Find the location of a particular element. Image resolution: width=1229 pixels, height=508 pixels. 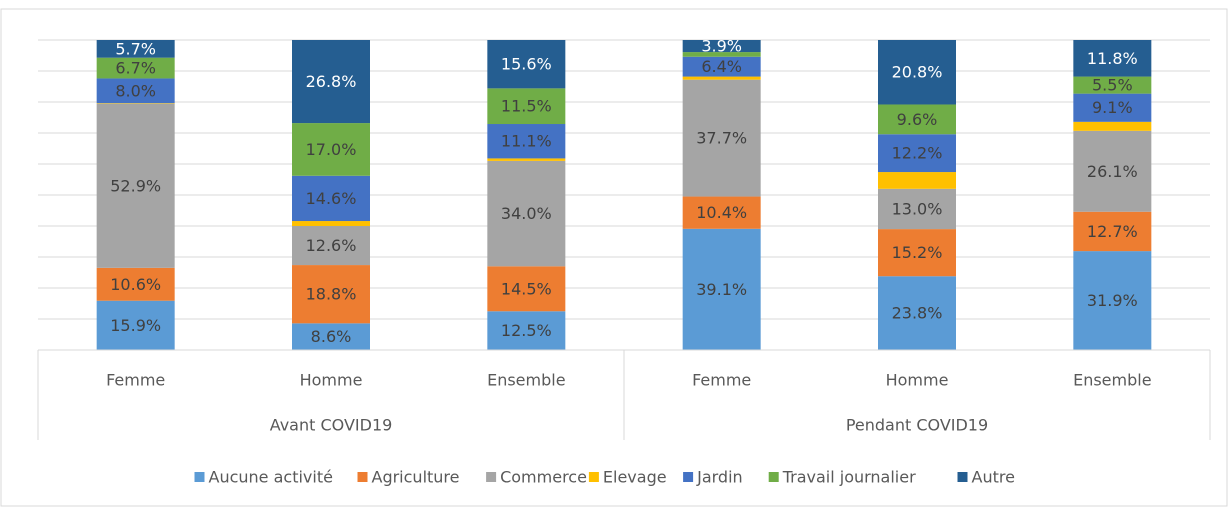

data-label: 5.5% is located at coordinates (1112, 85).